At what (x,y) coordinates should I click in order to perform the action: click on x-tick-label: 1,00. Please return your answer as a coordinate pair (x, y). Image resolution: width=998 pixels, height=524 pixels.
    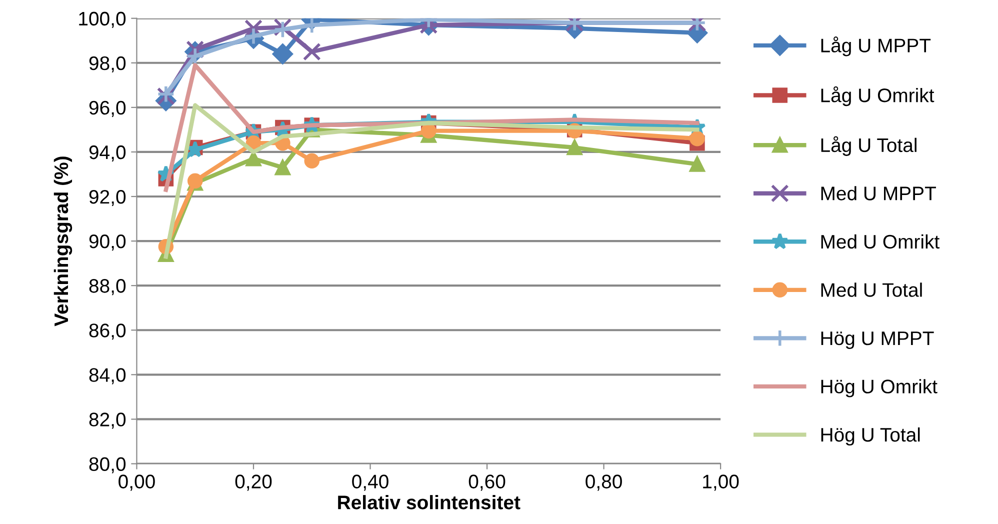
    Looking at the image, I should click on (721, 482).